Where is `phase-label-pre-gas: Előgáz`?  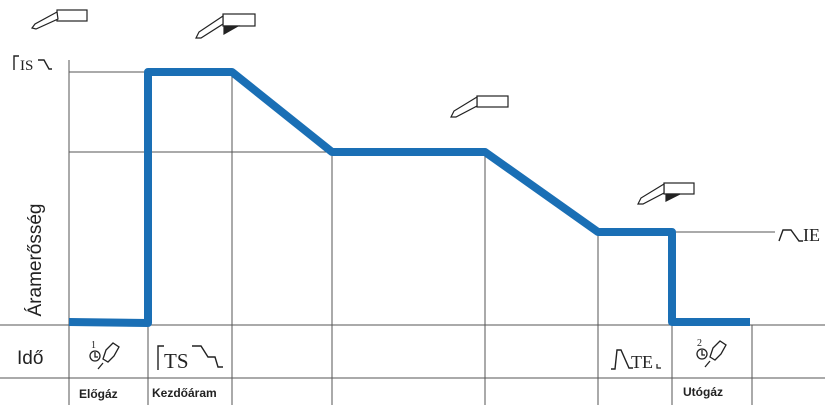
phase-label-pre-gas: Előgáz is located at coordinates (98, 394).